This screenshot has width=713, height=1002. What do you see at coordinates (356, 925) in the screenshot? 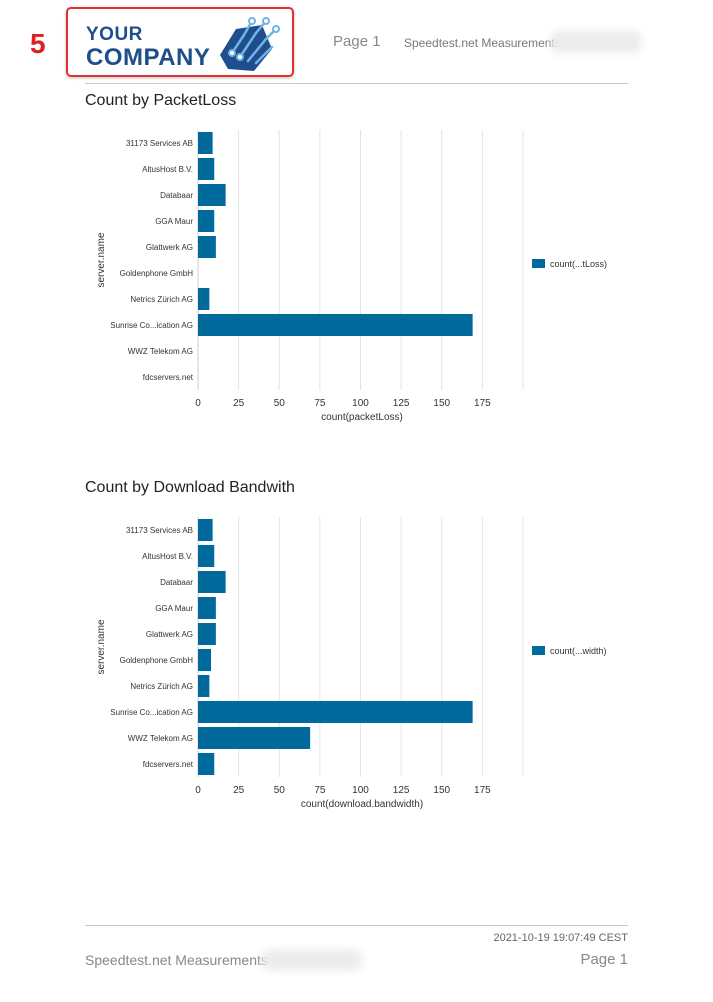
I see `footer-divider` at bounding box center [356, 925].